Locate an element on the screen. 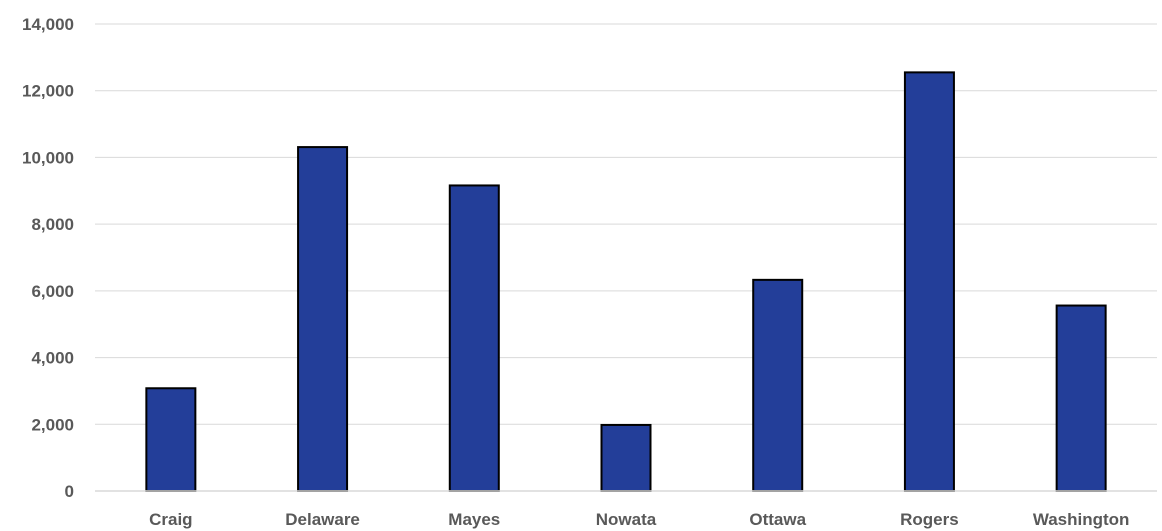 This screenshot has width=1162, height=531. y-tick-label: 14,000 is located at coordinates (48, 24).